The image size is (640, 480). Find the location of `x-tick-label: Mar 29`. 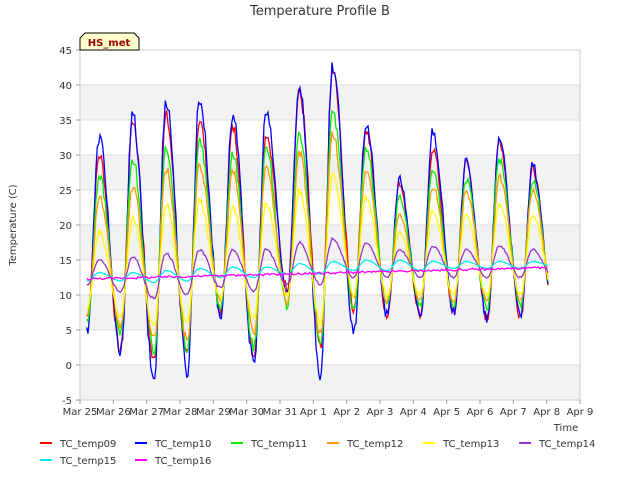

x-tick-label: Mar 29 is located at coordinates (213, 412).